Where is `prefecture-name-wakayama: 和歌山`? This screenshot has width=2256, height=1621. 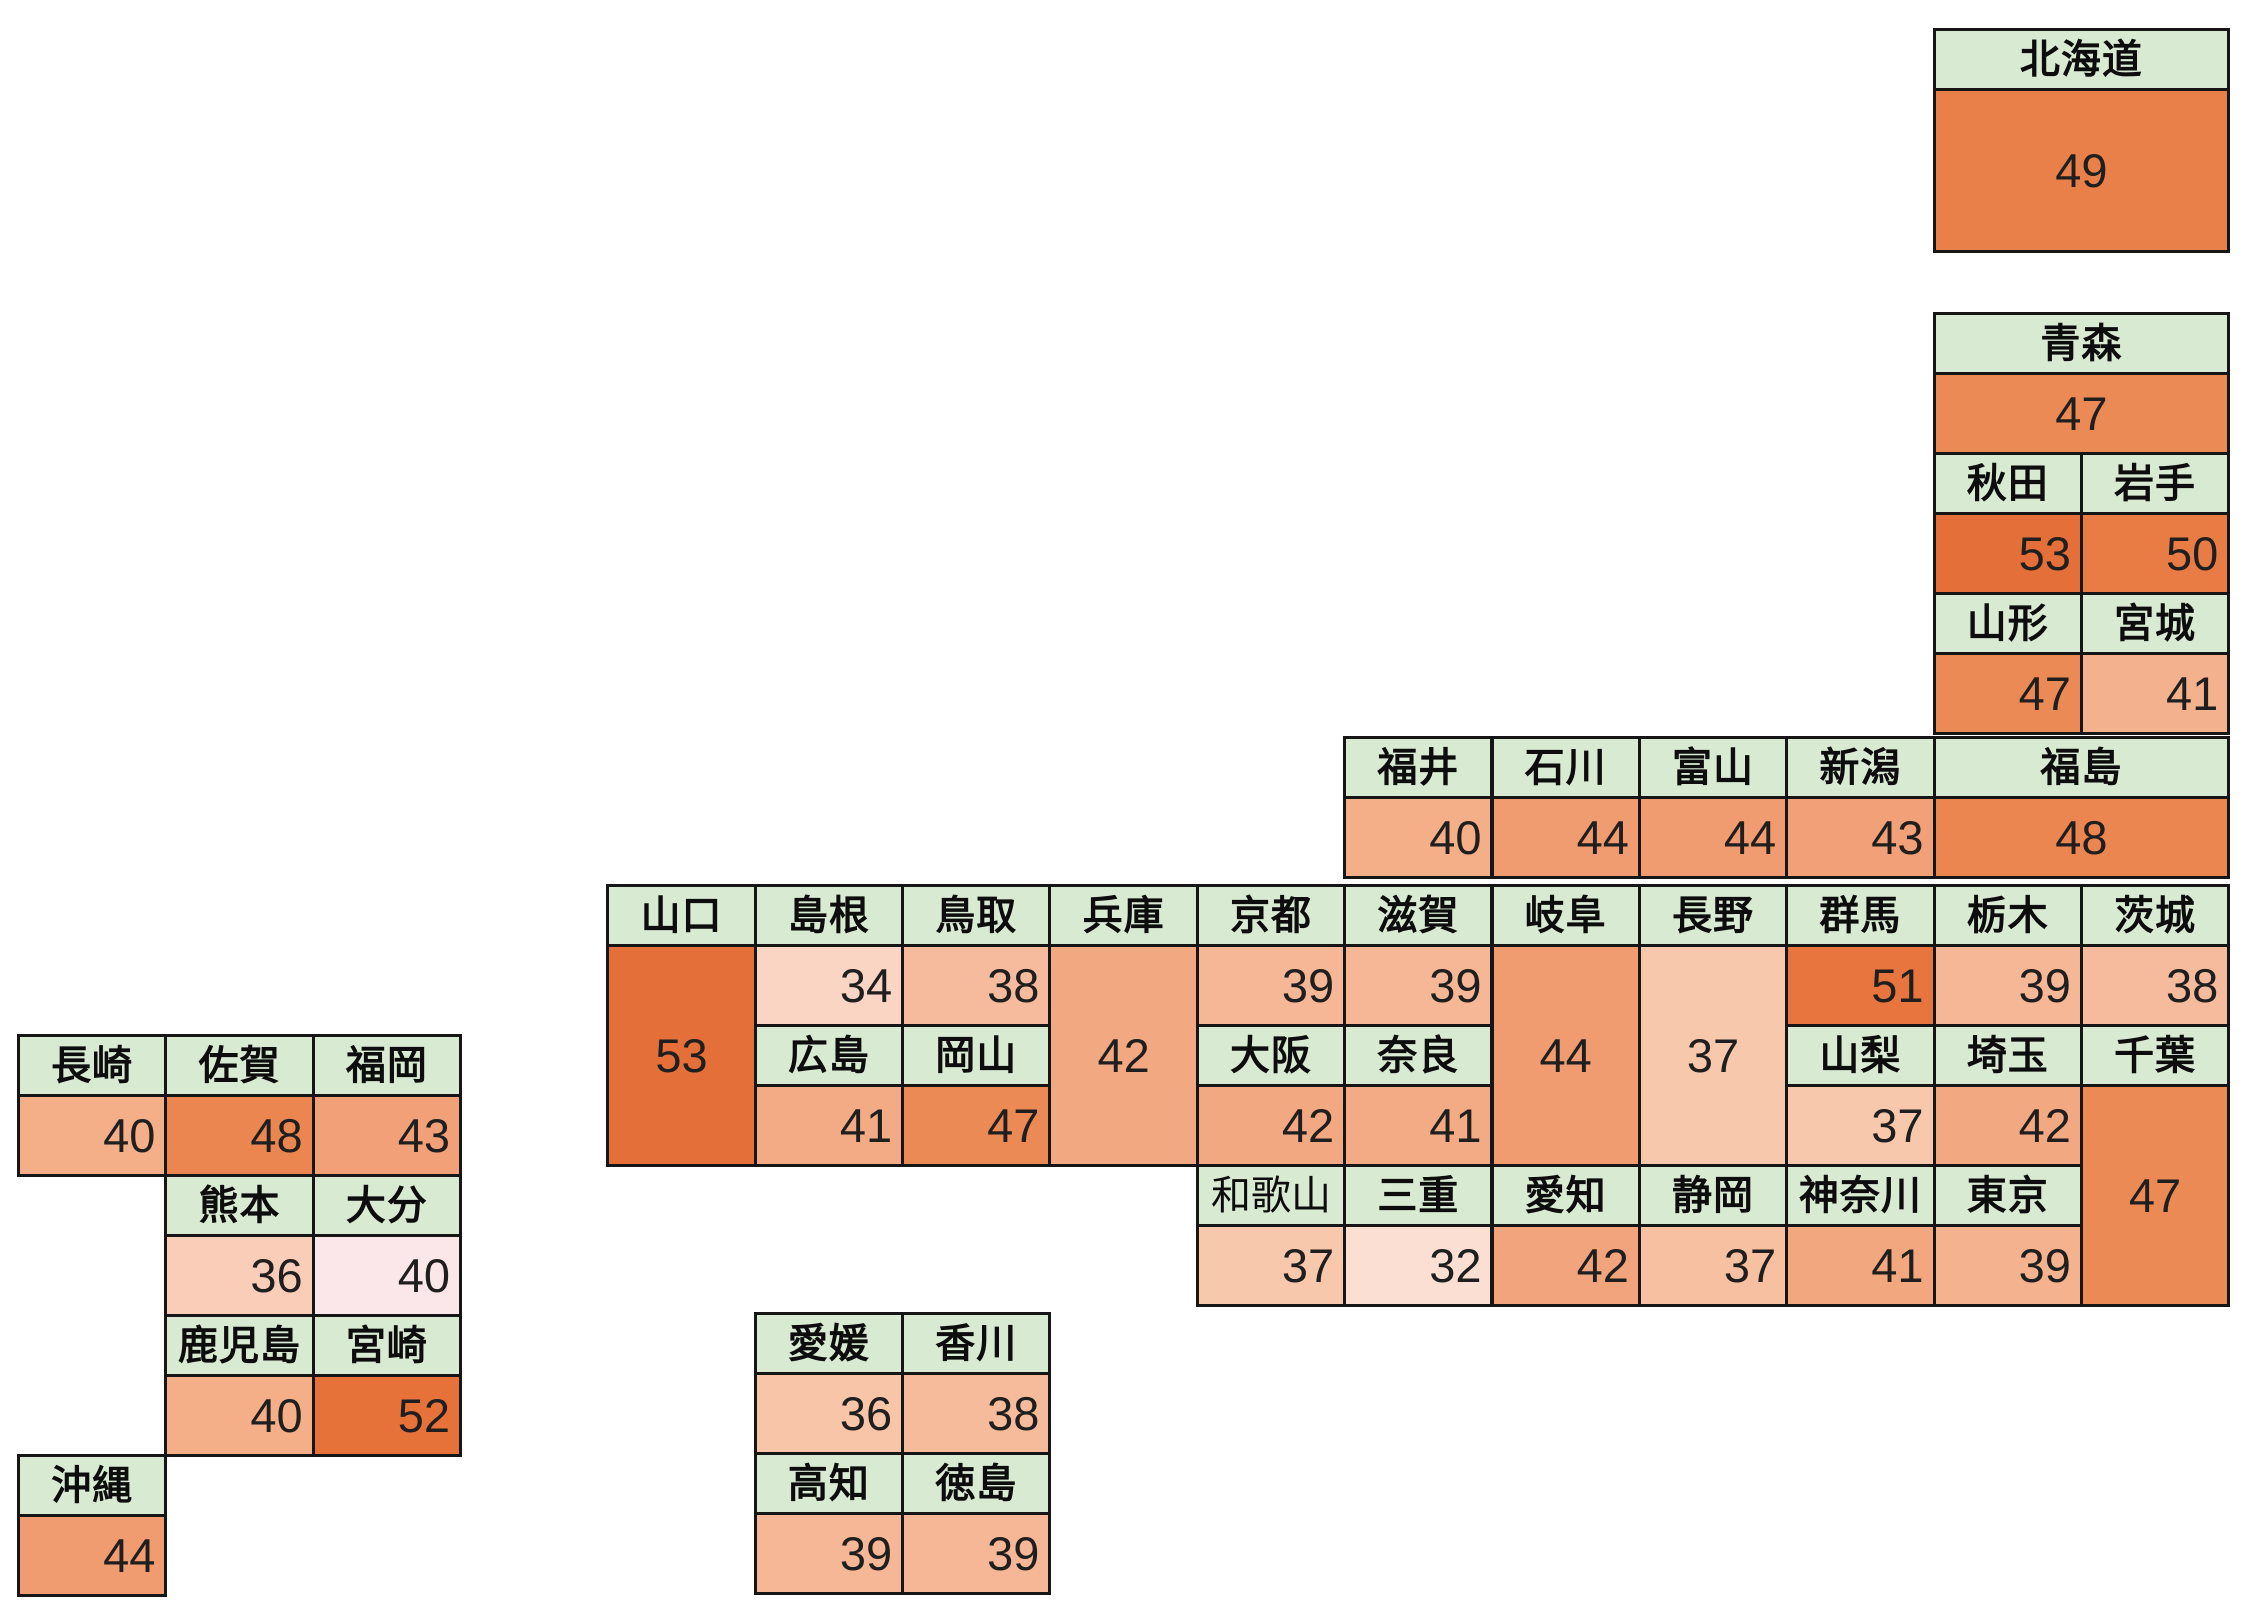
prefecture-name-wakayama: 和歌山 is located at coordinates (1271, 1195).